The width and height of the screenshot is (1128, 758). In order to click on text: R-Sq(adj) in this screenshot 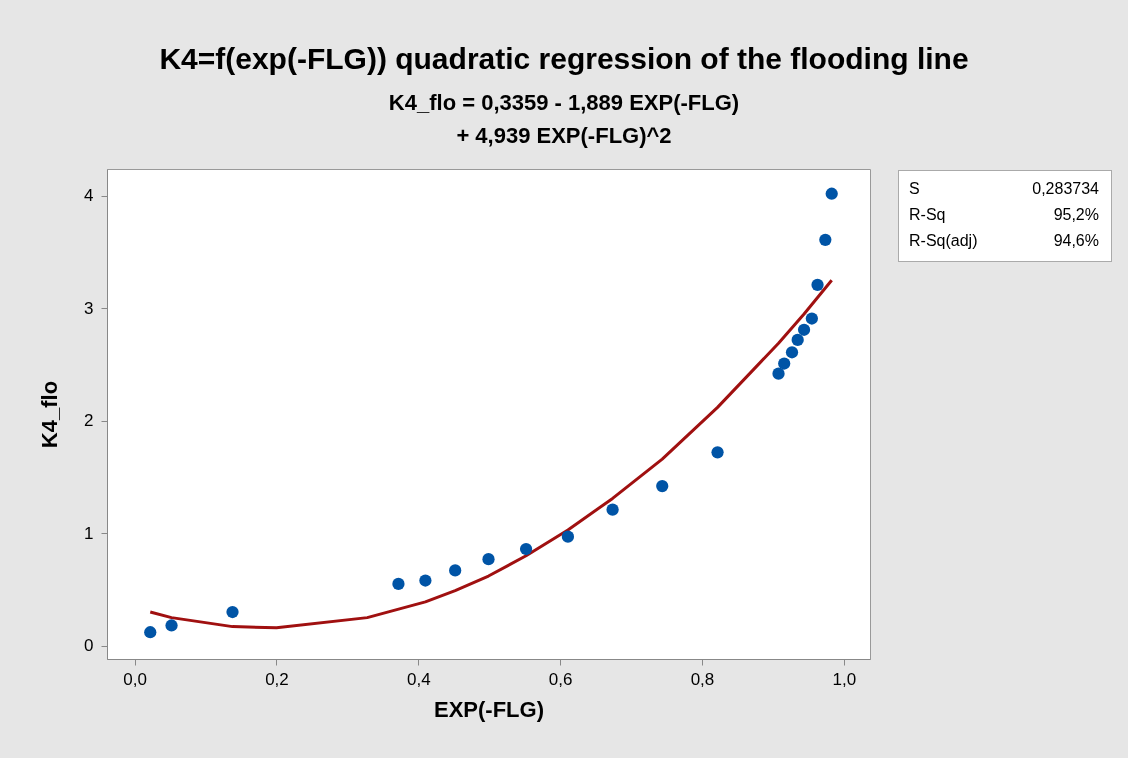, I will do `click(944, 241)`.